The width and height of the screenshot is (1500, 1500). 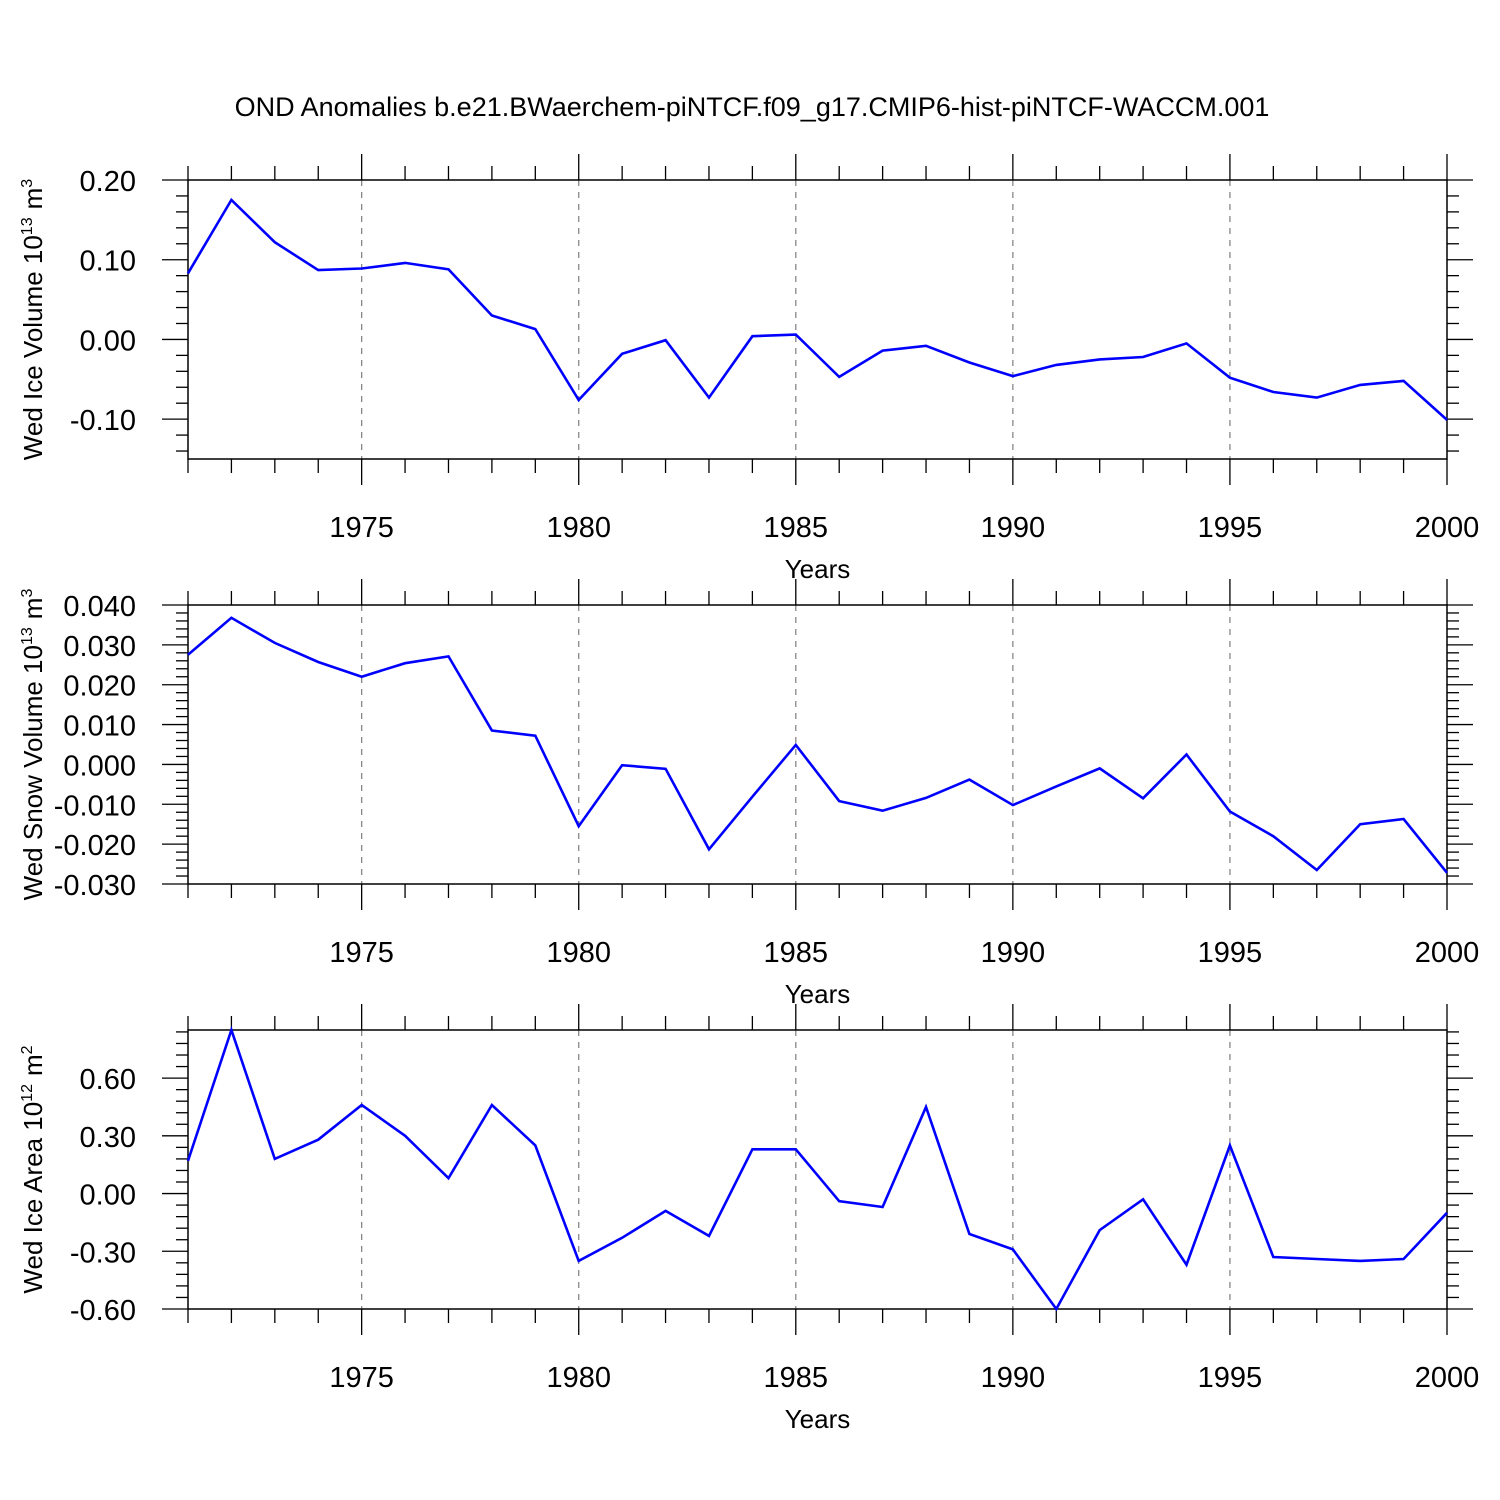 What do you see at coordinates (99, 647) in the screenshot?
I see `y-tick-label: 0.030` at bounding box center [99, 647].